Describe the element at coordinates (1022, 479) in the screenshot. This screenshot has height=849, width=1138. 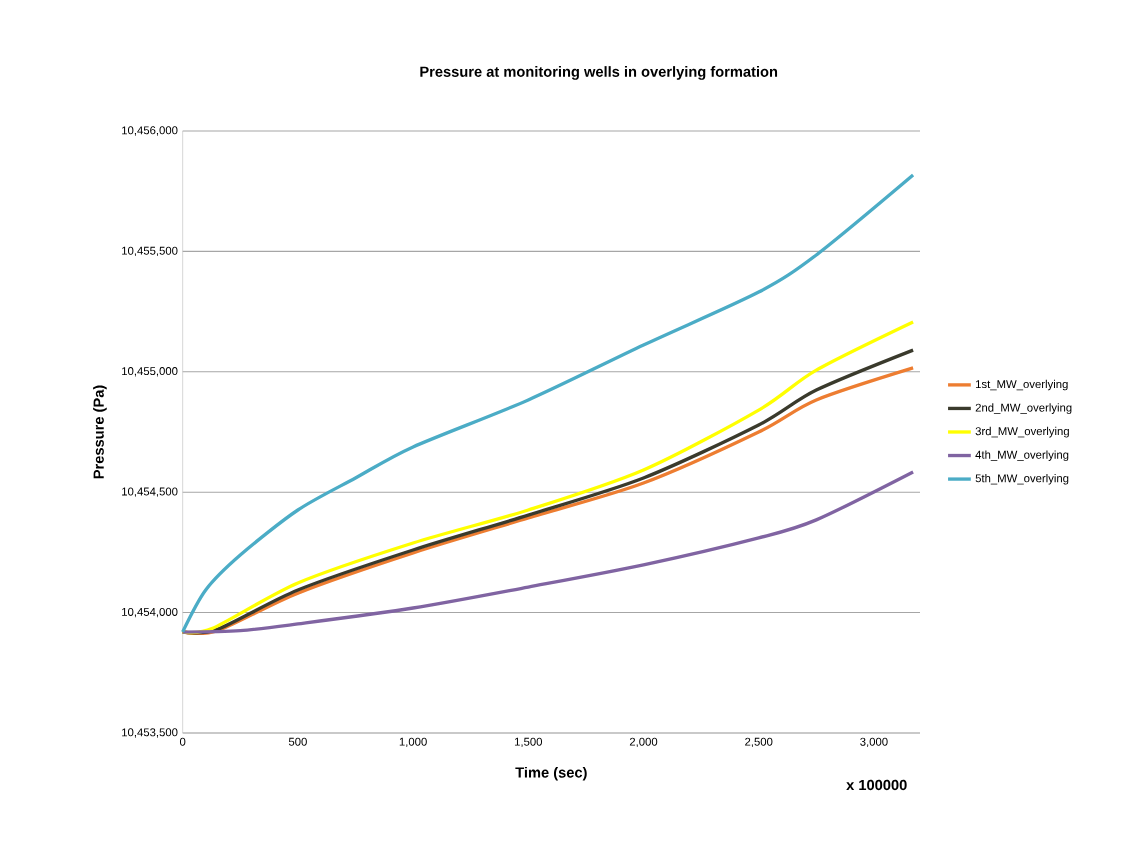
I see `legend-label: 5th_MW_overlying` at that location.